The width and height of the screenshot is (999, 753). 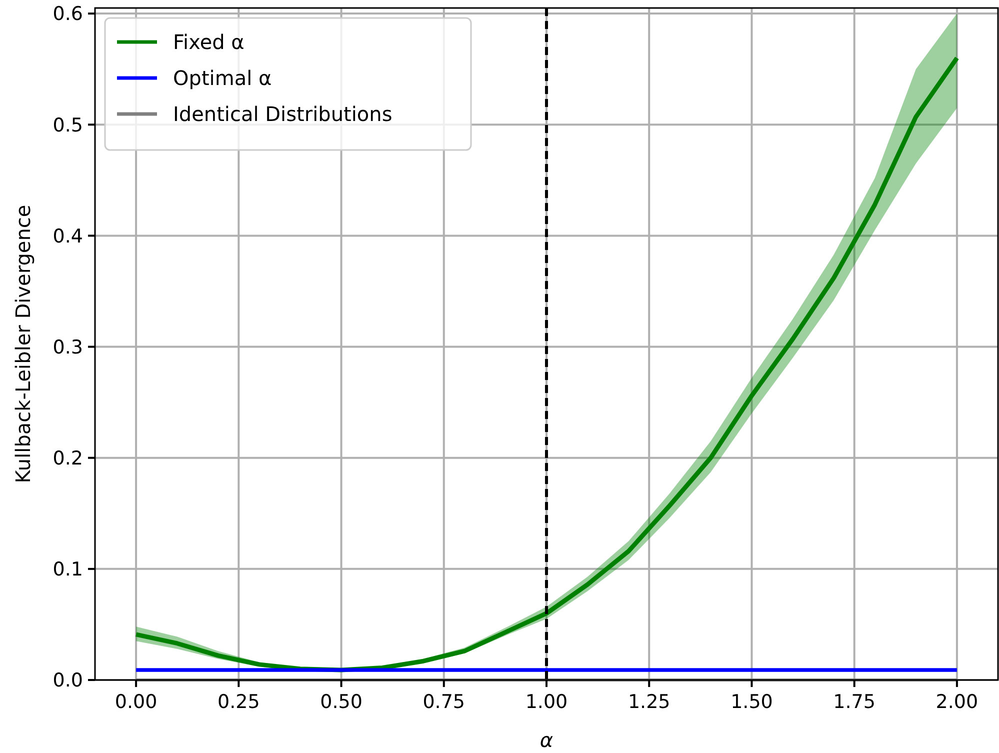 I want to click on y-tick-label: 0.4, so click(x=67, y=236).